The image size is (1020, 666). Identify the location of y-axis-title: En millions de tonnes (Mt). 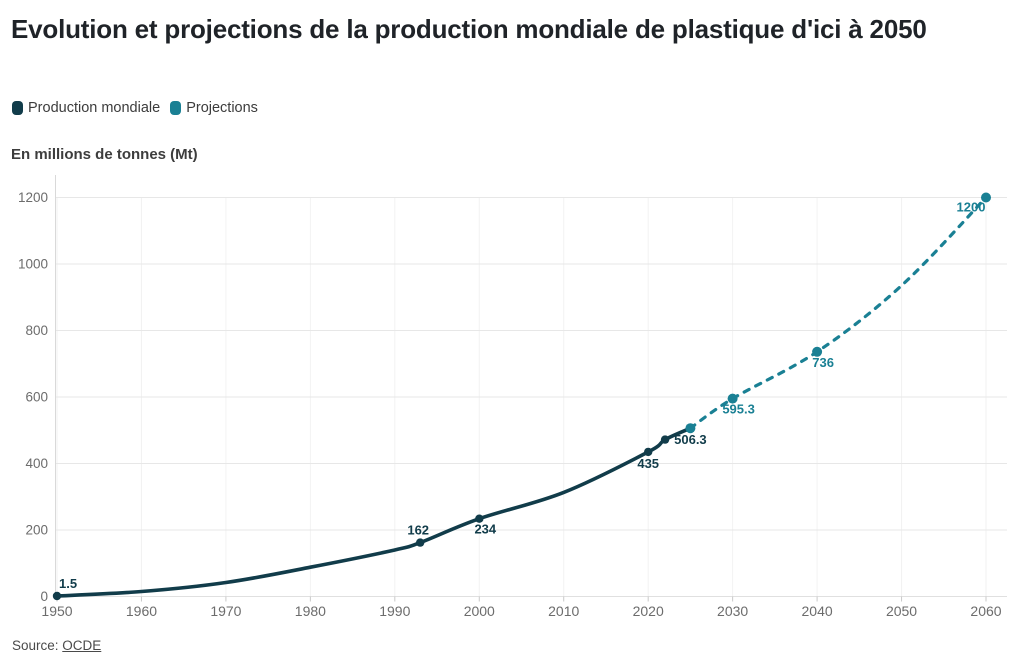
(104, 154).